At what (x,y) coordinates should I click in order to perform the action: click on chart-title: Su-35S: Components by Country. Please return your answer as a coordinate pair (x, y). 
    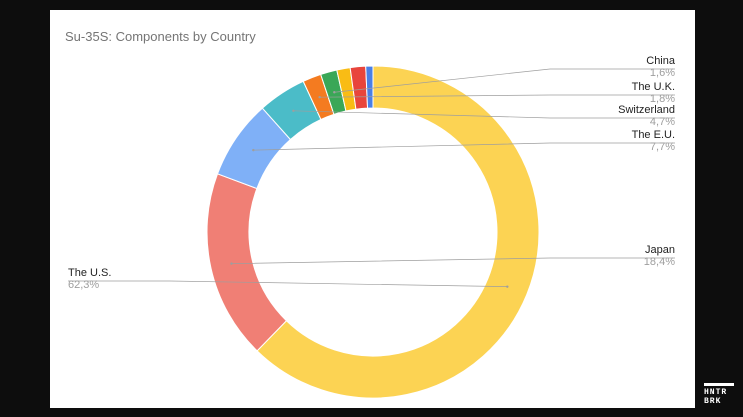
    Looking at the image, I should click on (160, 36).